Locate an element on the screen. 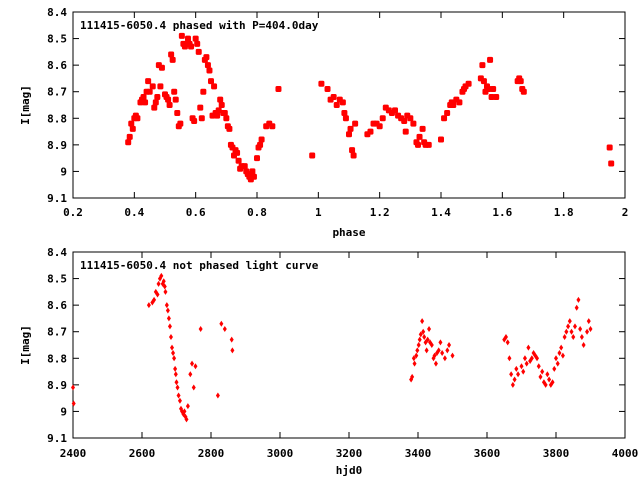 This screenshot has height=484, width=640. unphased-x-tick-label: 2600 is located at coordinates (142, 453).